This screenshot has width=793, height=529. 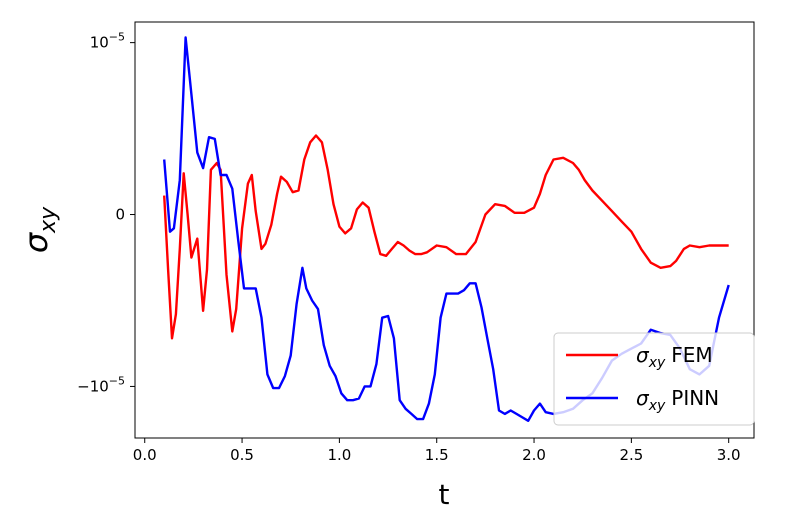 What do you see at coordinates (729, 455) in the screenshot?
I see `x-tick-label: 3.0` at bounding box center [729, 455].